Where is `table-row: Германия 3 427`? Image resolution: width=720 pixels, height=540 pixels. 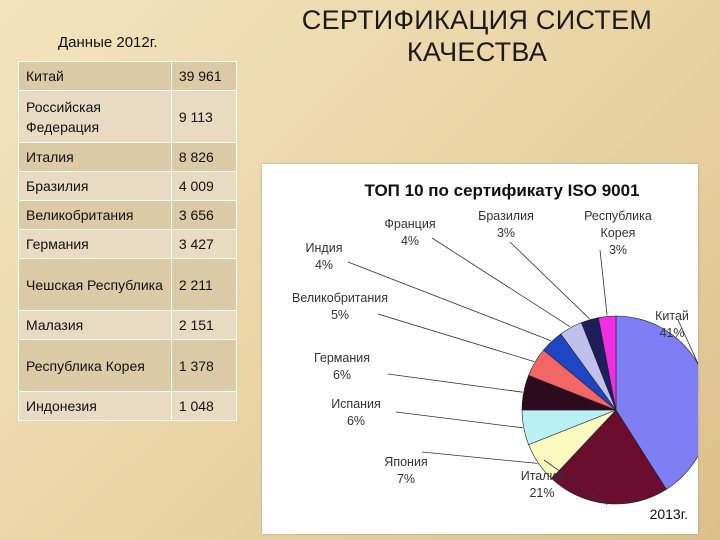 table-row: Германия 3 427 is located at coordinates (128, 244).